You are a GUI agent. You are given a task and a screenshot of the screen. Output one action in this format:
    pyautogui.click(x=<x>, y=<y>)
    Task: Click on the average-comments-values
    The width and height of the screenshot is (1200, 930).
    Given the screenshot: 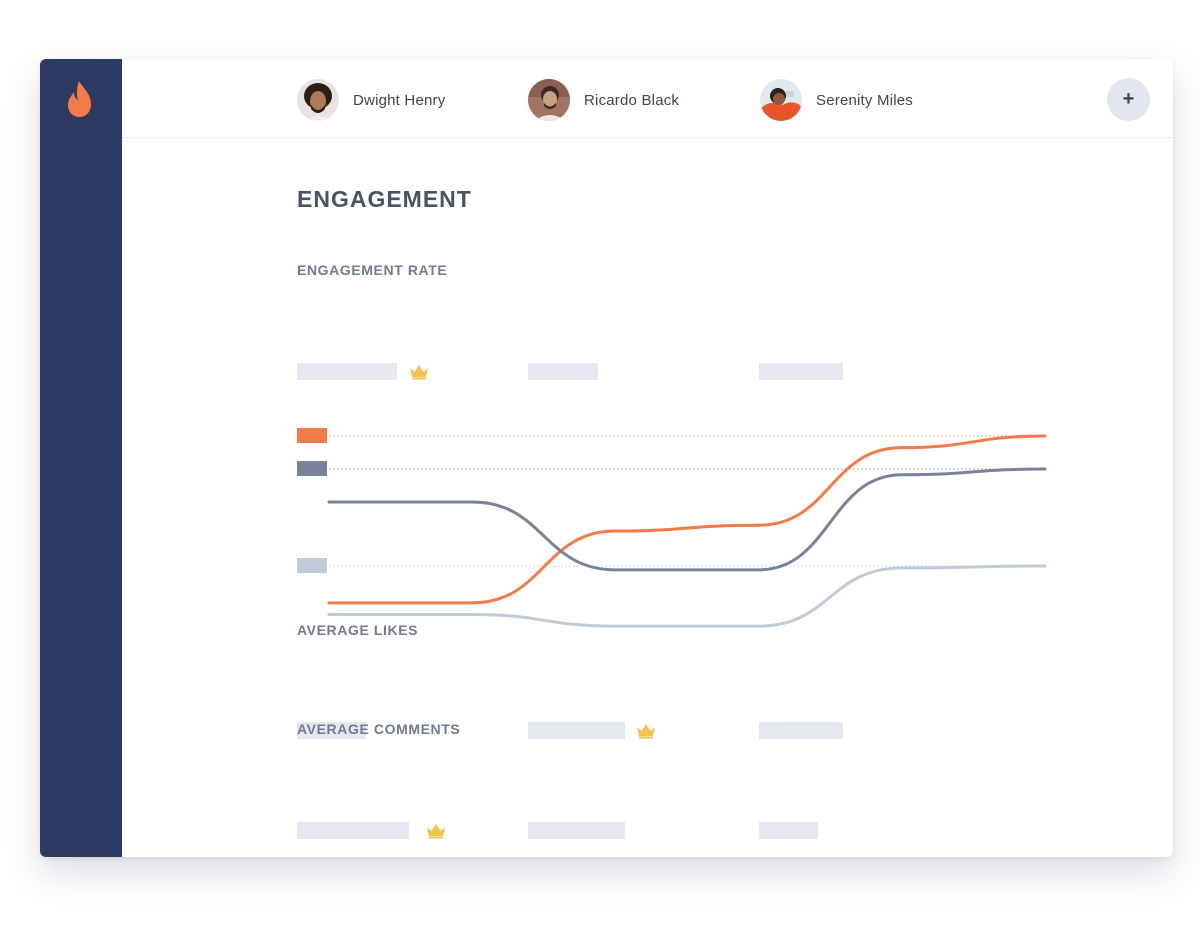 What is the action you would take?
    pyautogui.click(x=697, y=830)
    